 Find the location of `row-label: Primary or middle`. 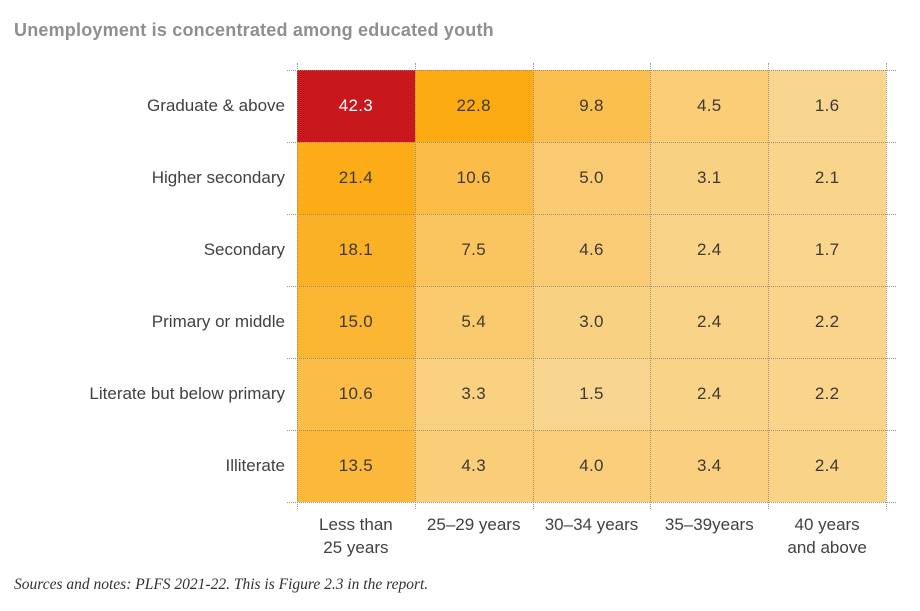

row-label: Primary or middle is located at coordinates (218, 321).